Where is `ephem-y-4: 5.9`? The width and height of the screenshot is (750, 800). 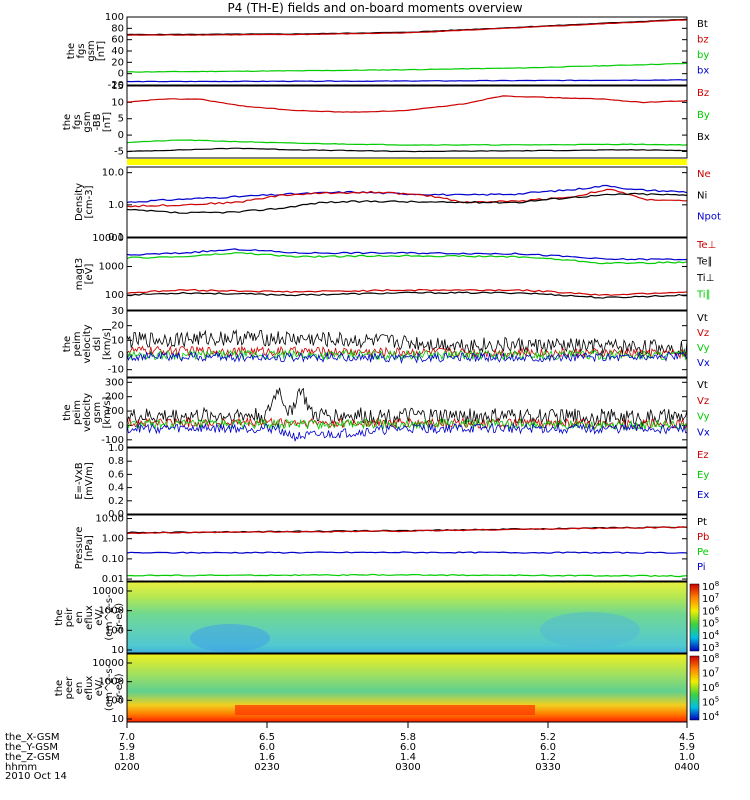 ephem-y-4: 5.9 is located at coordinates (687, 747).